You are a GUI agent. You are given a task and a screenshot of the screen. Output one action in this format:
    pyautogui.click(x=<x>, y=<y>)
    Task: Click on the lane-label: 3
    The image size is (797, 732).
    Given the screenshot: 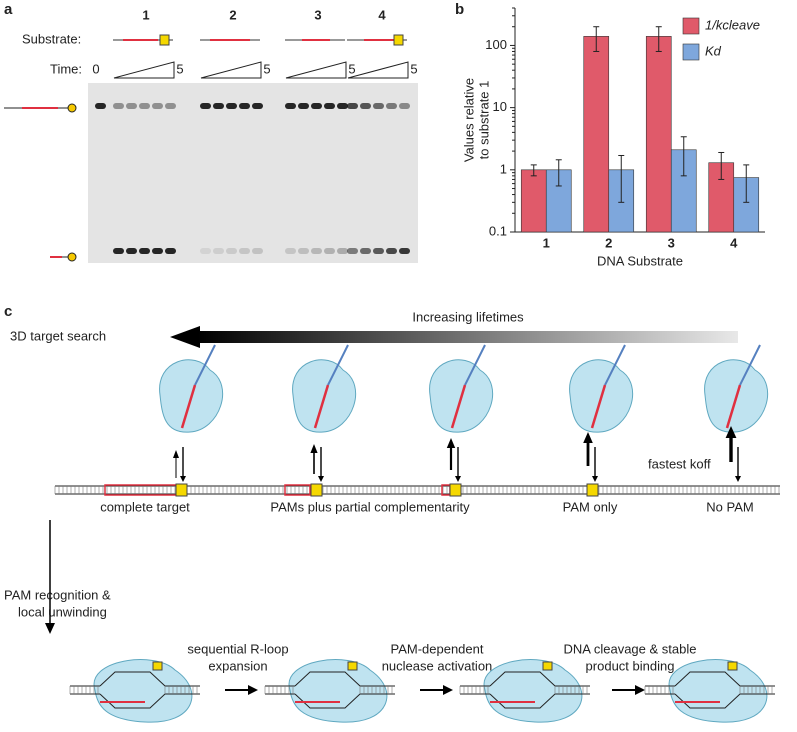 What is the action you would take?
    pyautogui.click(x=317, y=14)
    